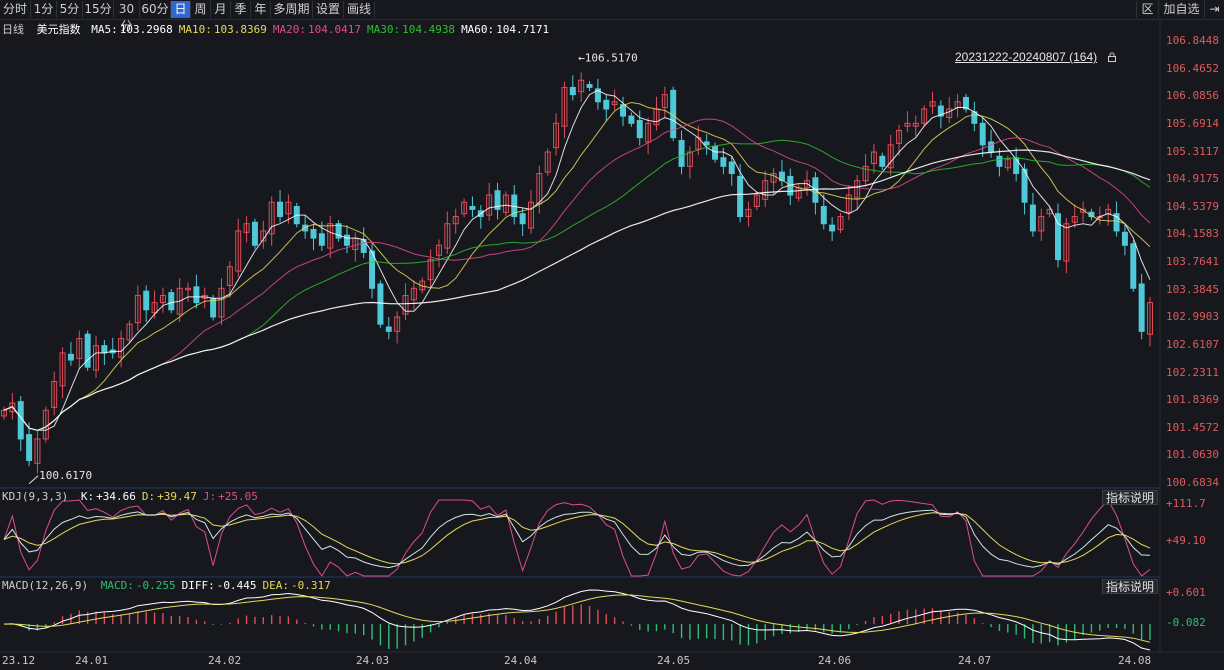 The image size is (1224, 670). Describe the element at coordinates (44, 9) in the screenshot. I see `period-tab-1: 1分` at that location.